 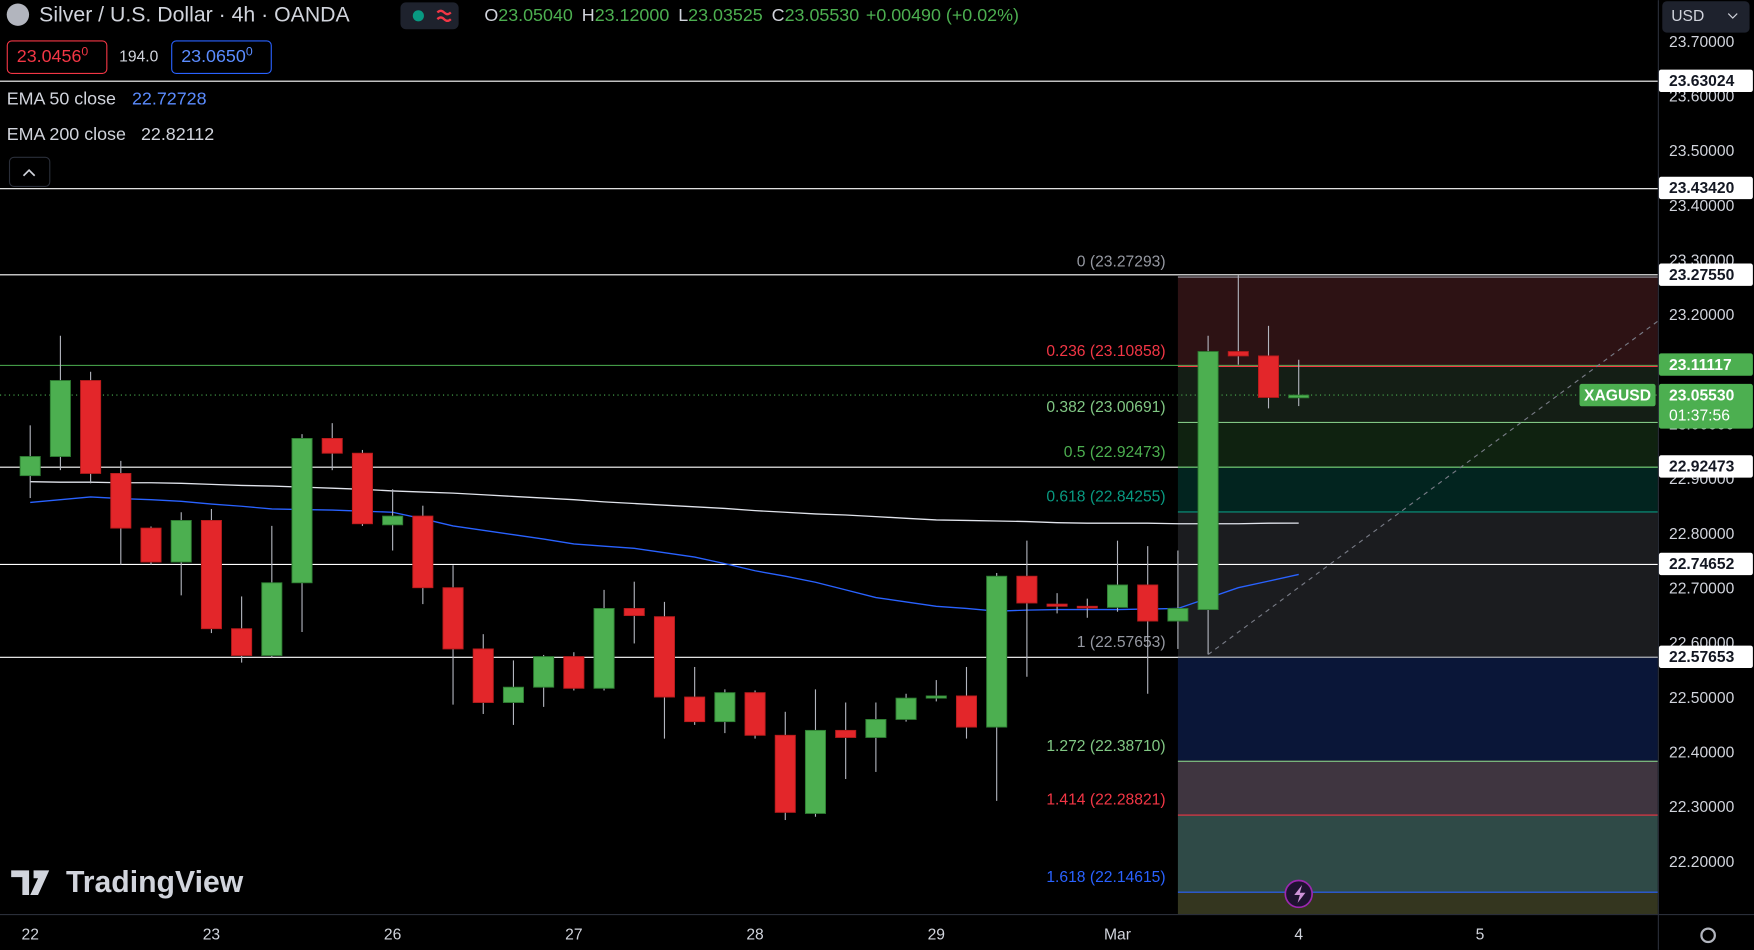 What do you see at coordinates (1105, 497) in the screenshot?
I see `fib-label: 0.618 (22.84255)` at bounding box center [1105, 497].